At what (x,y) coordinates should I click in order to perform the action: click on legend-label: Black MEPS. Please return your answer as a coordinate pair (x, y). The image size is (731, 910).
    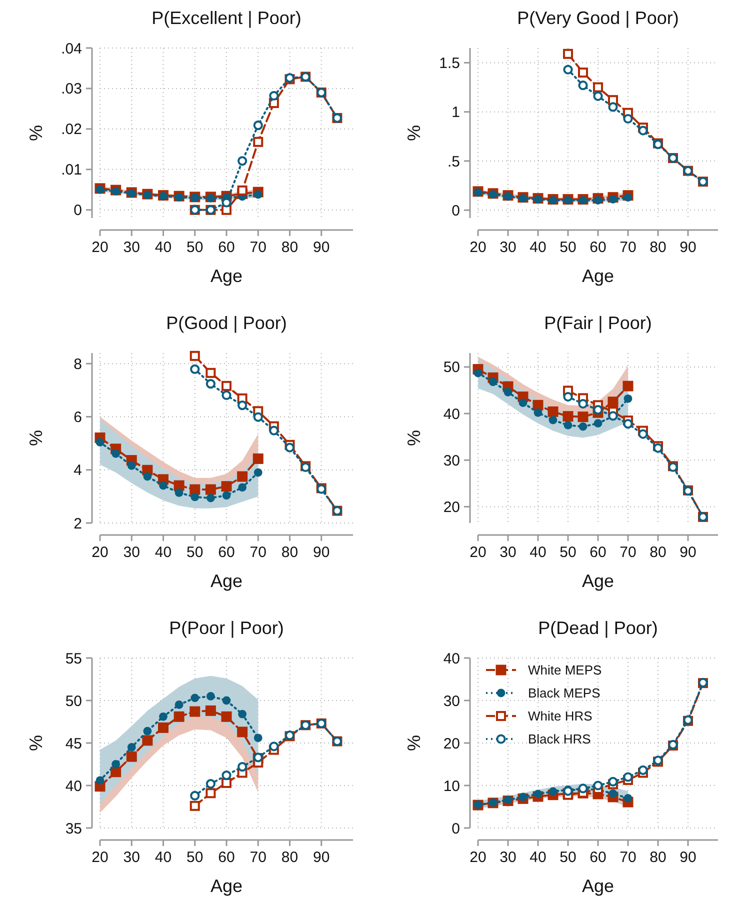
    Looking at the image, I should click on (564, 693).